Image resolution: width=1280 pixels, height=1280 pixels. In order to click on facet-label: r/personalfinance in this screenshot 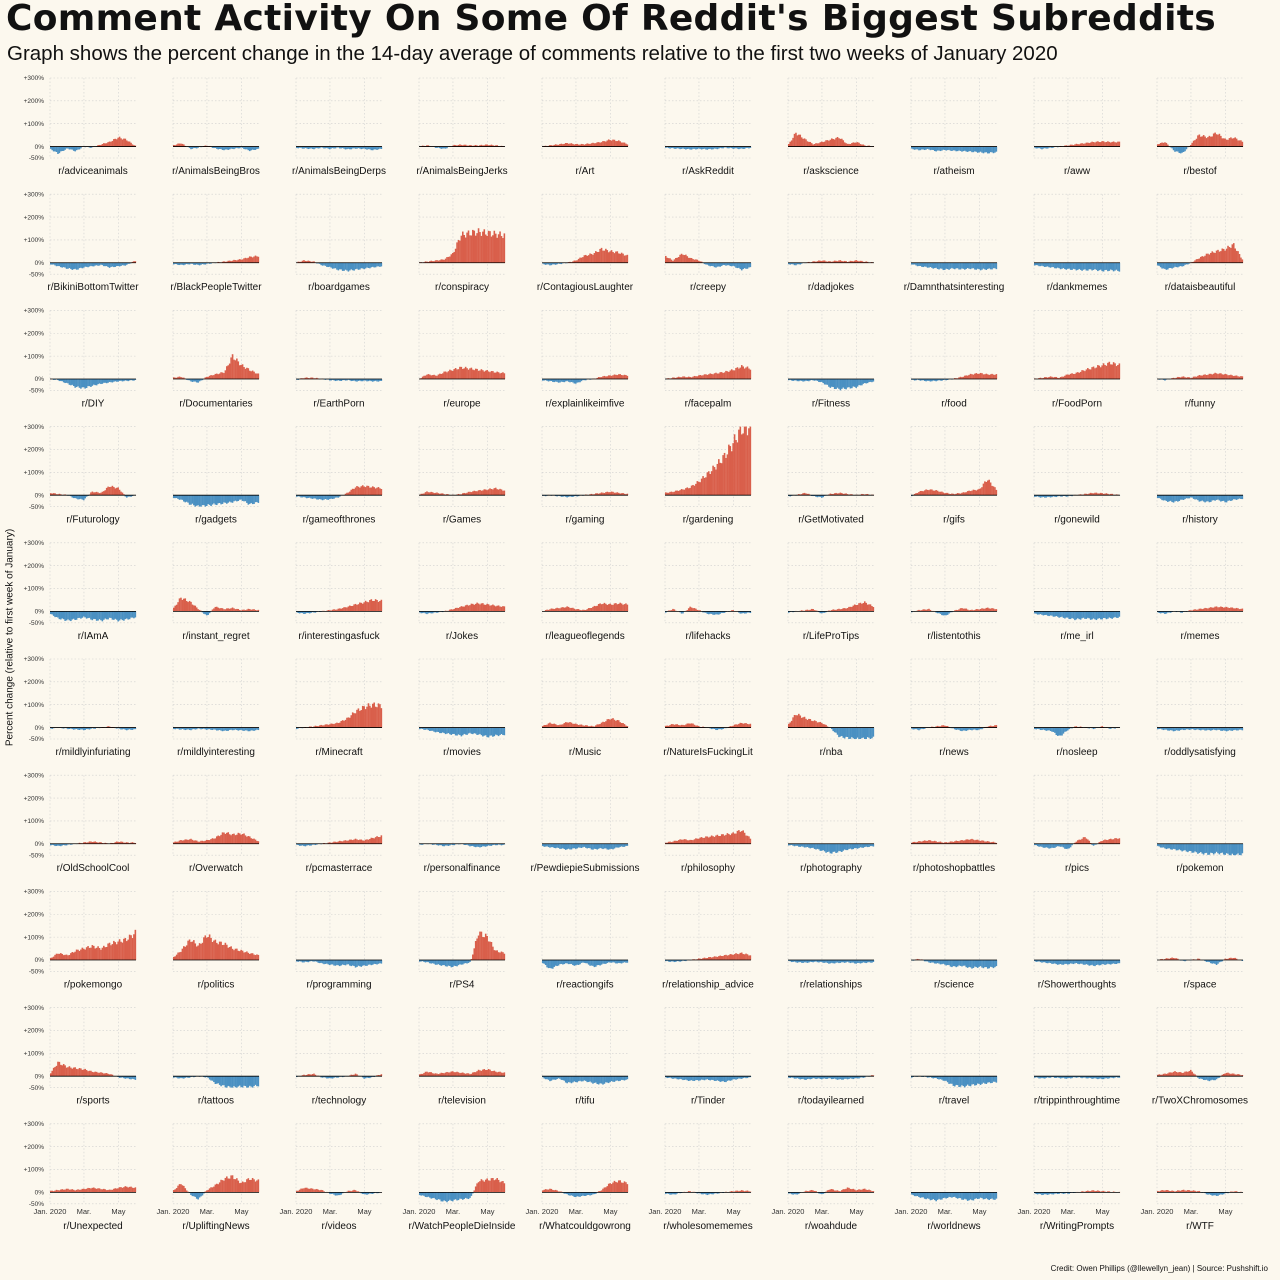, I will do `click(462, 868)`.